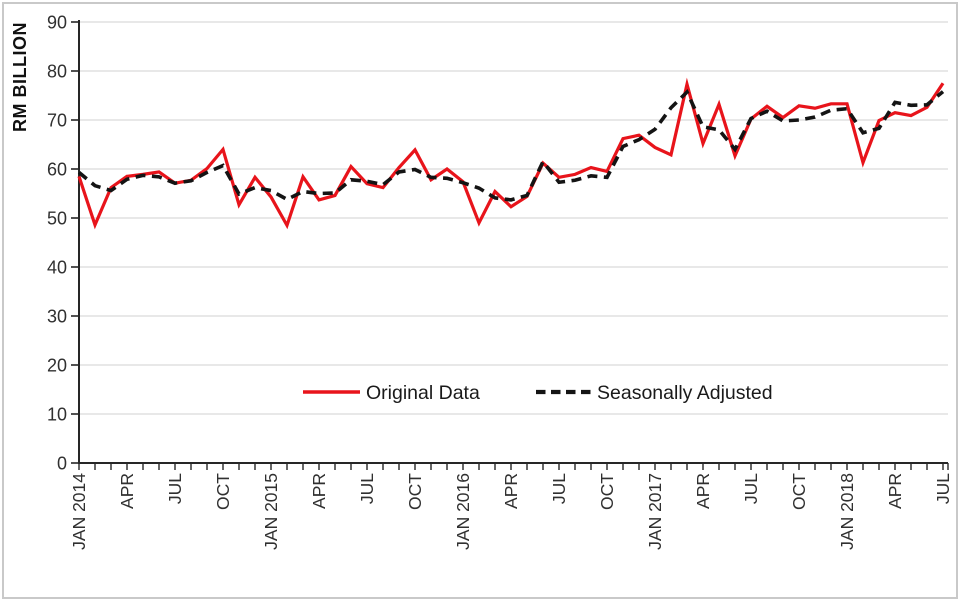 This screenshot has width=960, height=601. Describe the element at coordinates (847, 511) in the screenshot. I see `x-tick-label: JAN 2018` at that location.